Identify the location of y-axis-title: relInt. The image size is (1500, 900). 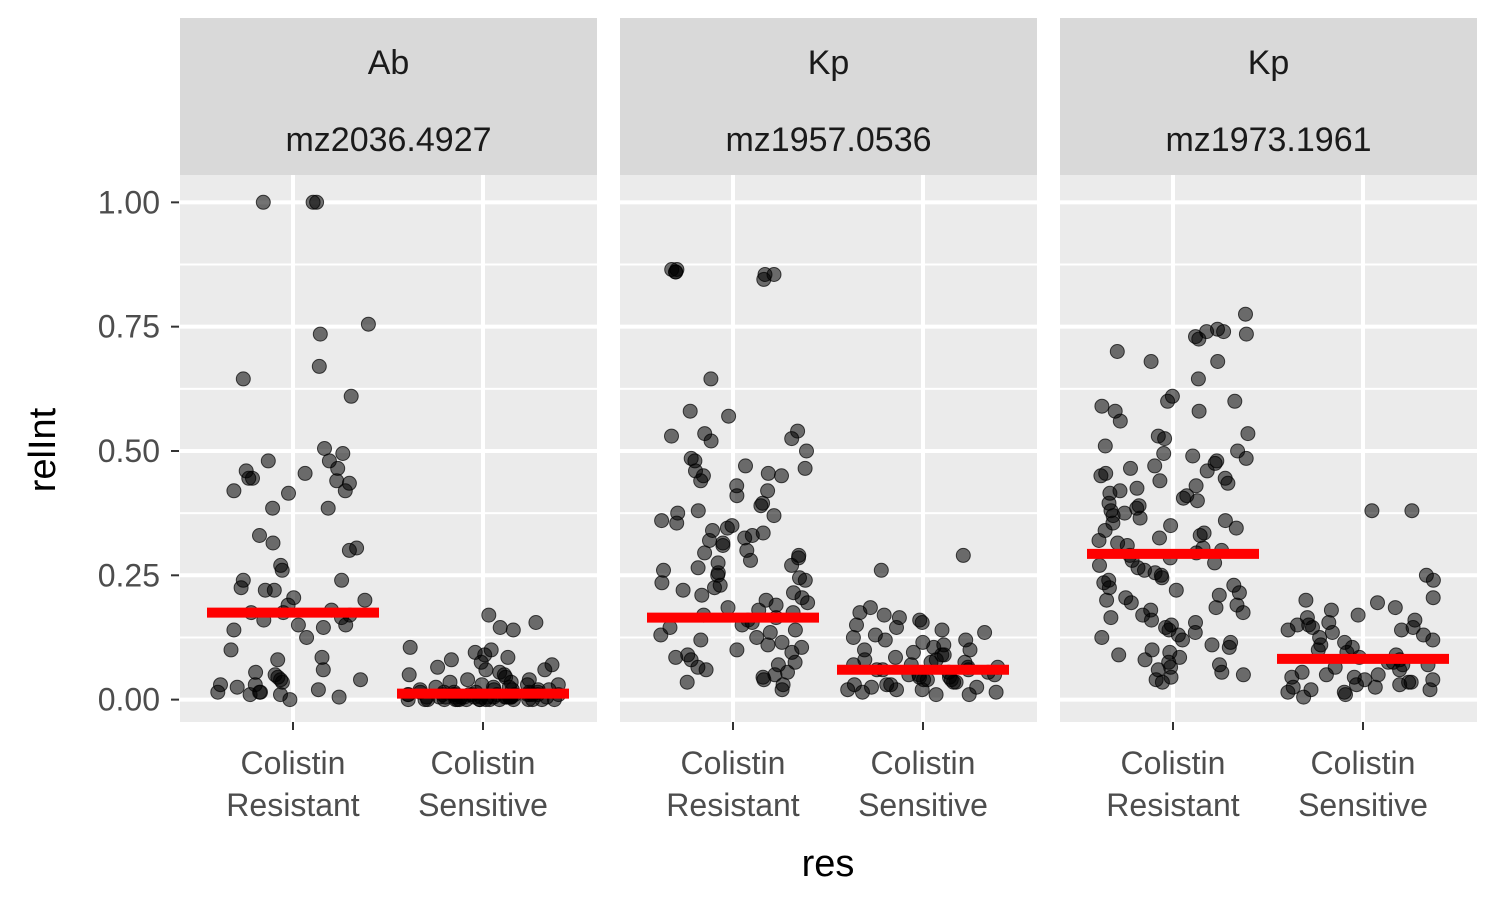
(43, 449).